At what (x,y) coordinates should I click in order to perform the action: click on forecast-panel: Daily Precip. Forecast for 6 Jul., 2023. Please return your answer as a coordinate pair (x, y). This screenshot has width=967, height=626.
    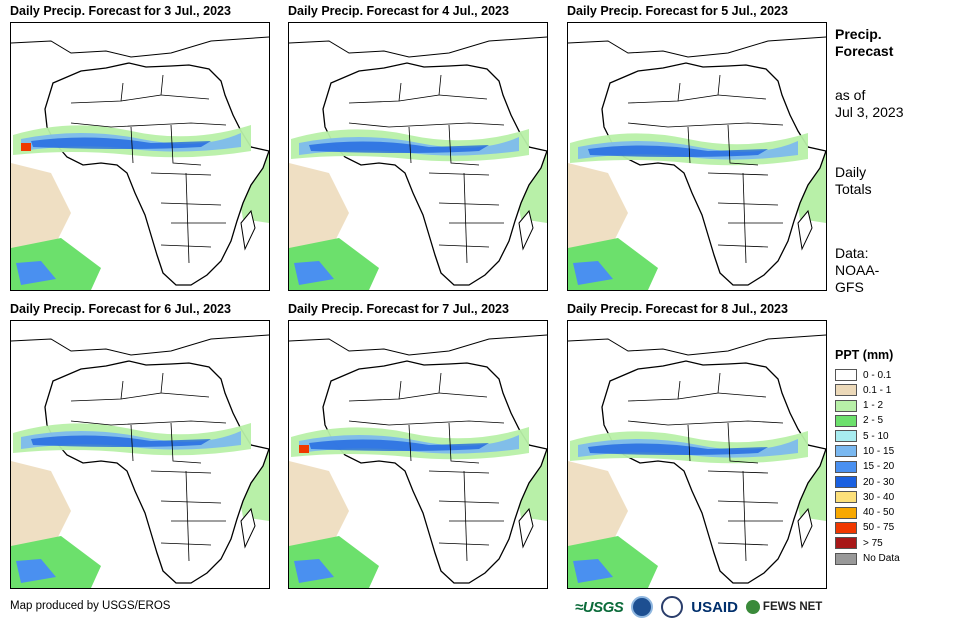
    Looking at the image, I should click on (140, 445).